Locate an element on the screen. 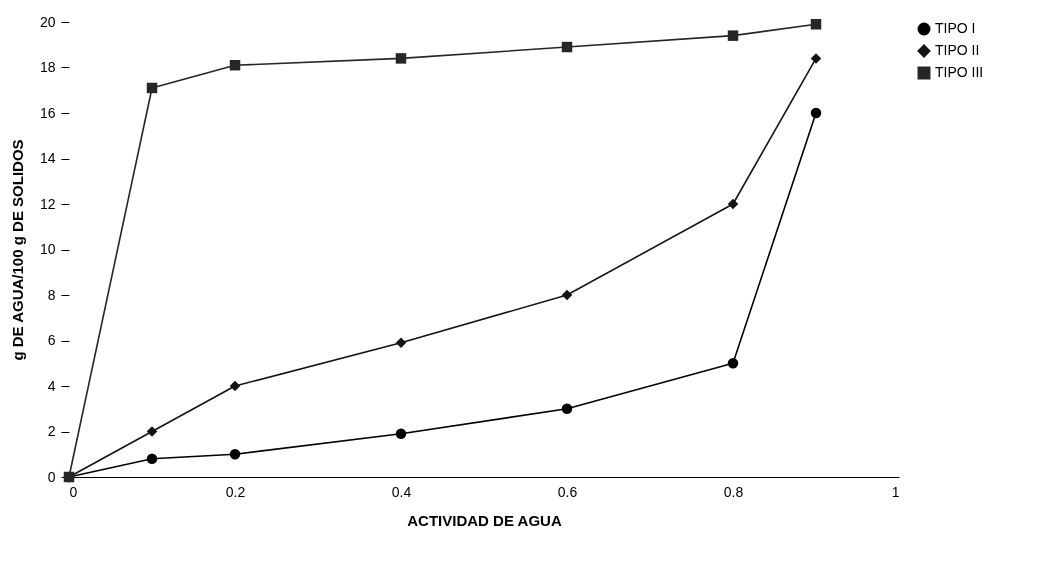 This screenshot has height=571, width=1044. y-tick-label: 20 is located at coordinates (47, 21).